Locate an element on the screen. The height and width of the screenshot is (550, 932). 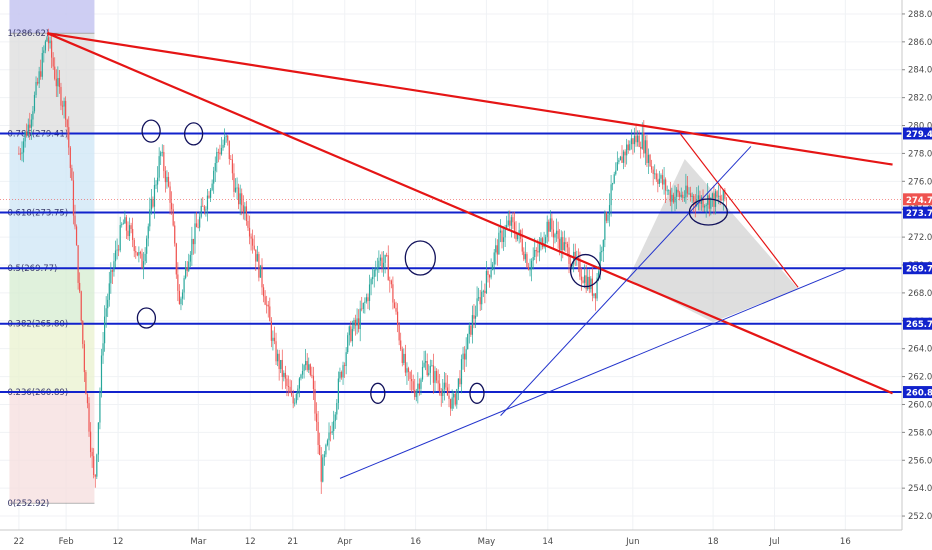
price-tick-label: 280.00 is located at coordinates (920, 127).